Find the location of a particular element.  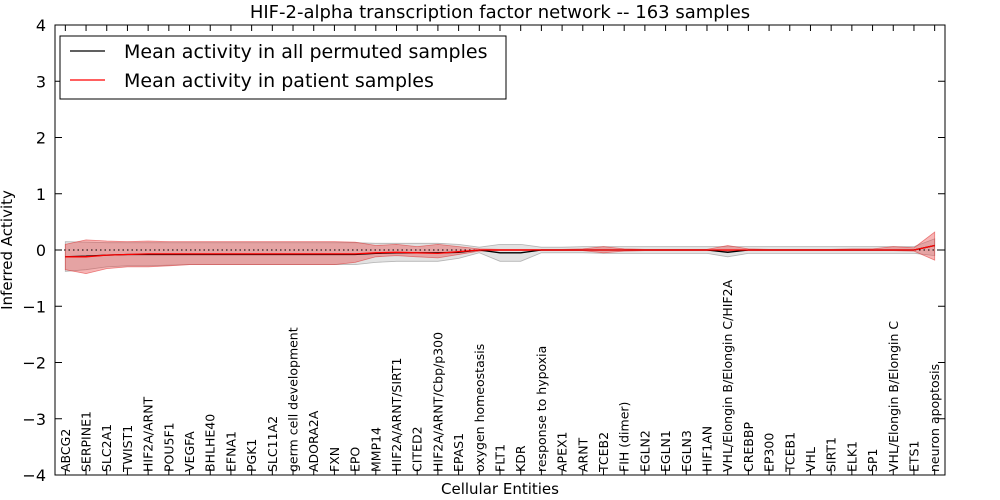

x-tick-label: EP300 is located at coordinates (769, 452).